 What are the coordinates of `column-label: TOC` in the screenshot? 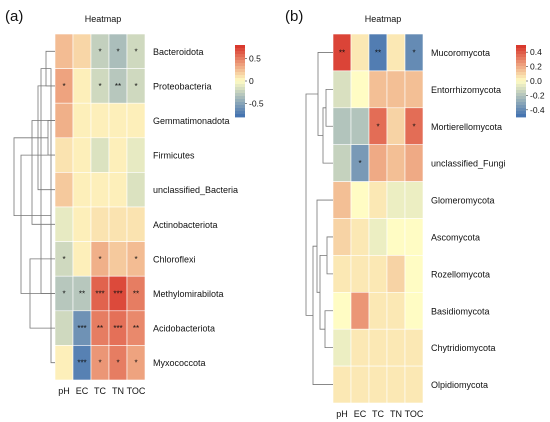 It's located at (136, 391).